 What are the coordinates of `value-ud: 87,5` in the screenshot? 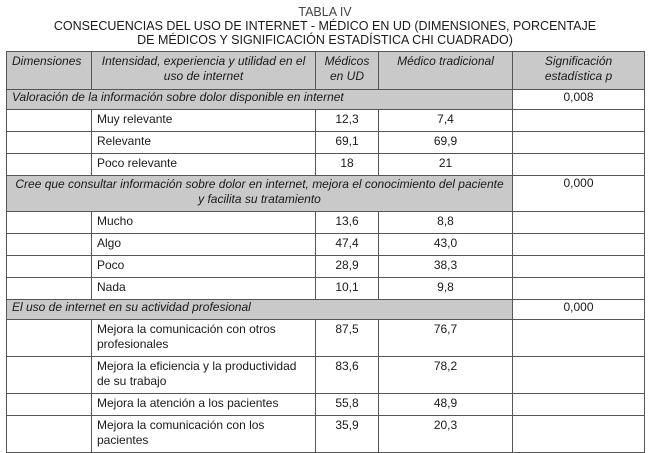 It's located at (347, 338).